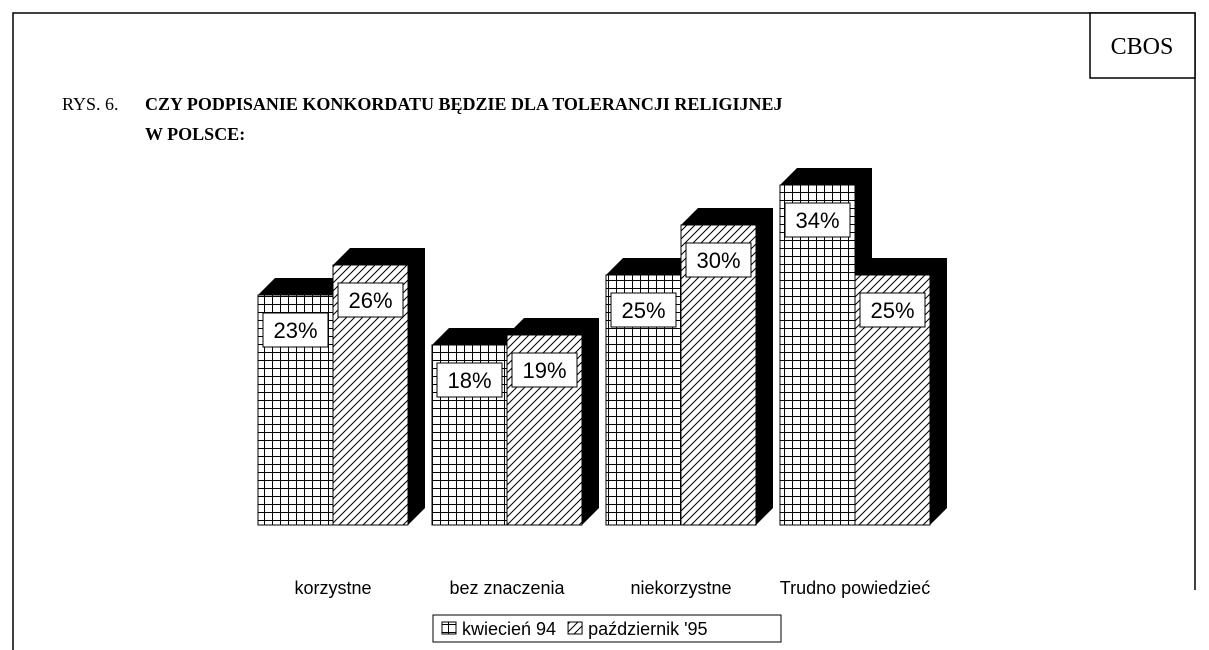 This screenshot has height=650, width=1209. Describe the element at coordinates (855, 588) in the screenshot. I see `x-tick-label: Trudno powiedzieć` at that location.